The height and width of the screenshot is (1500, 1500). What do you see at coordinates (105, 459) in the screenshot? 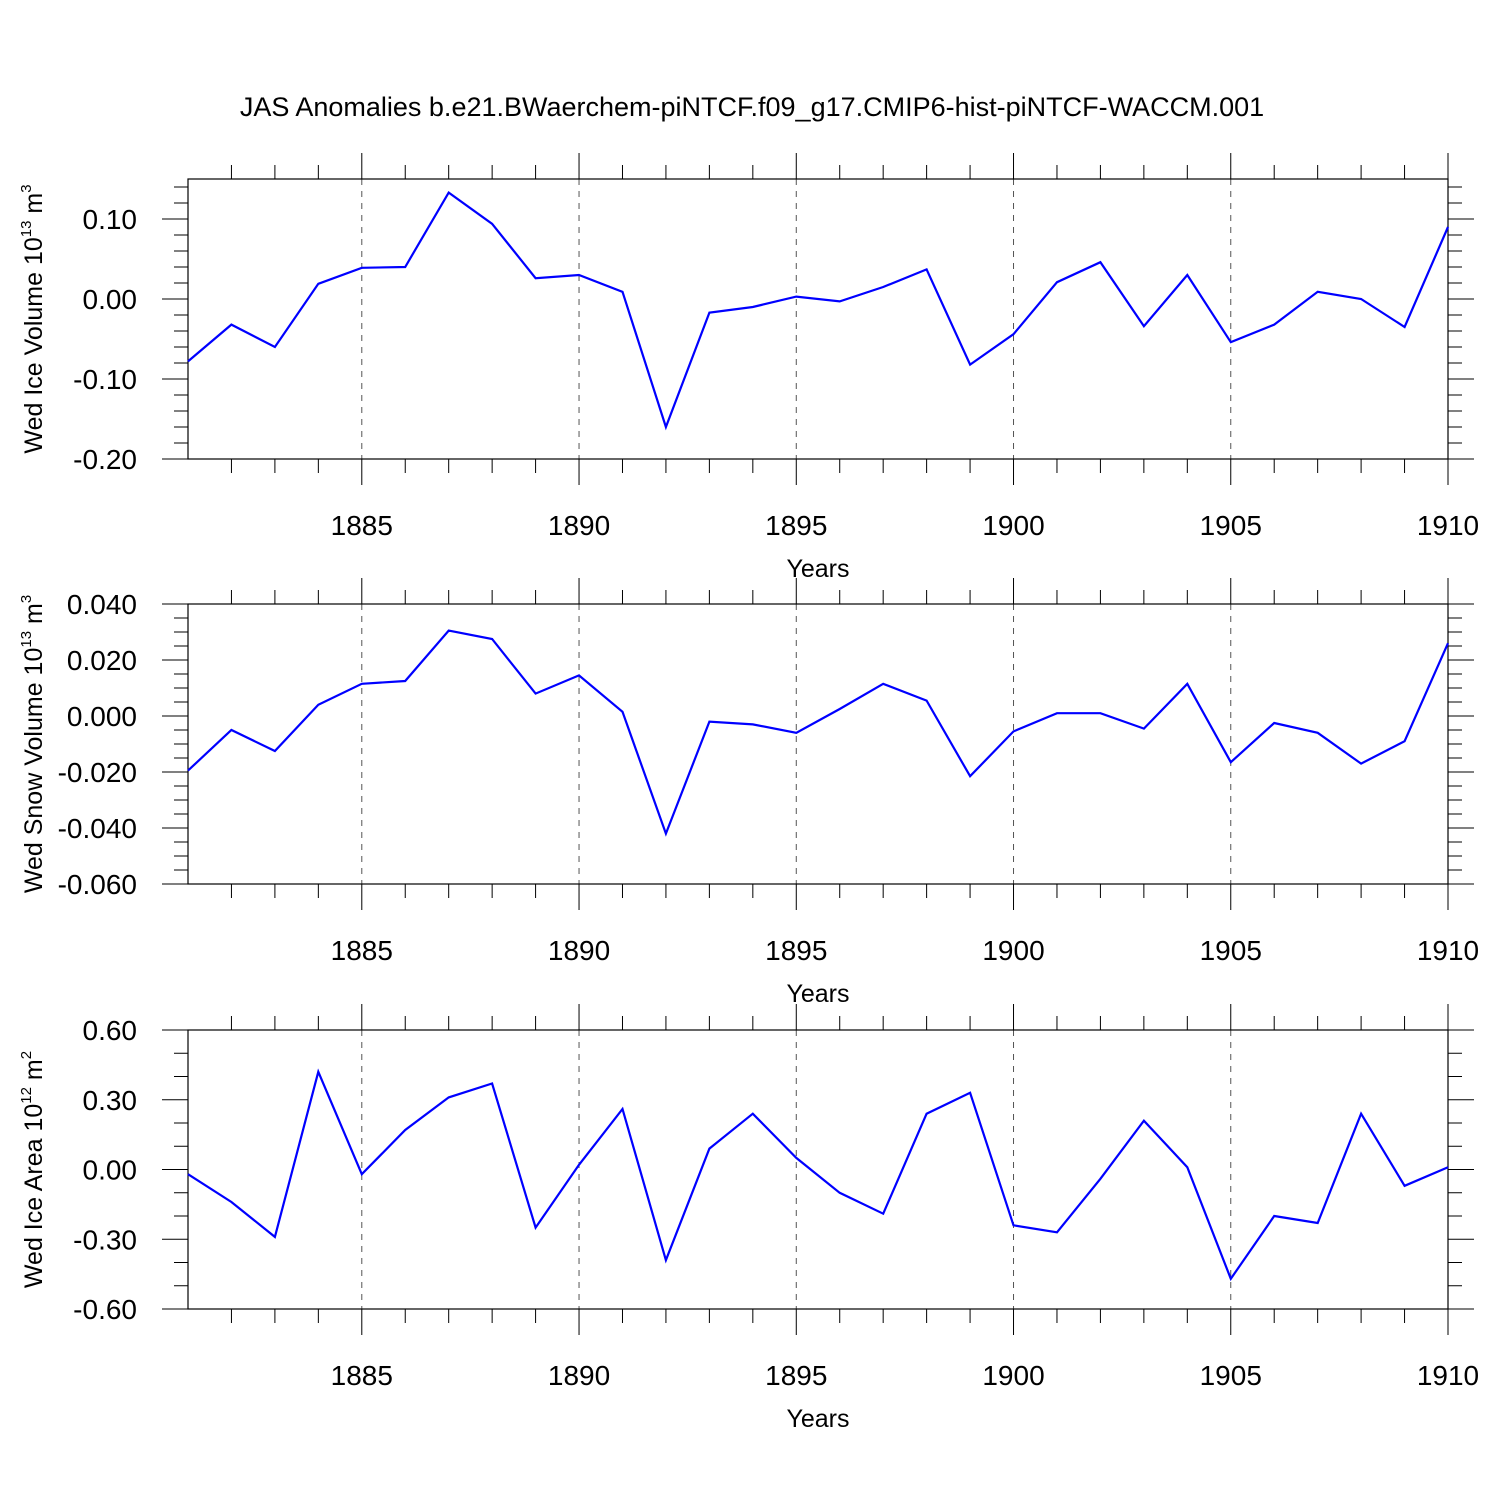
I see `y-tick-label--0.20: -0.20` at bounding box center [105, 459].